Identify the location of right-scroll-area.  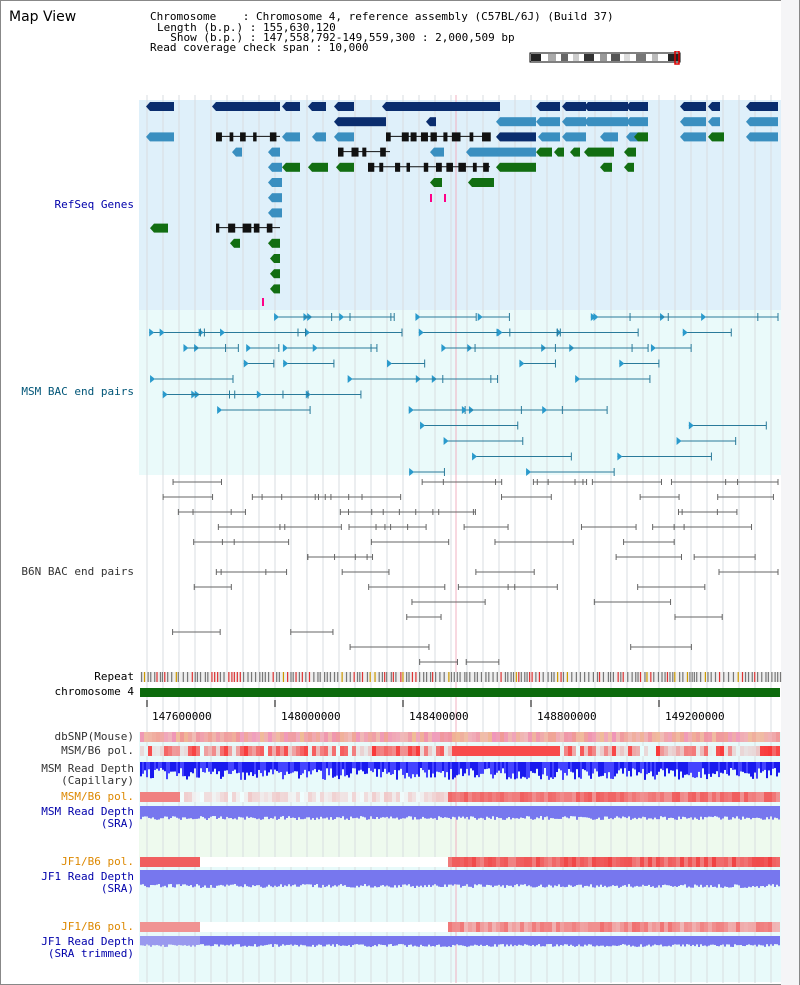
(790, 492).